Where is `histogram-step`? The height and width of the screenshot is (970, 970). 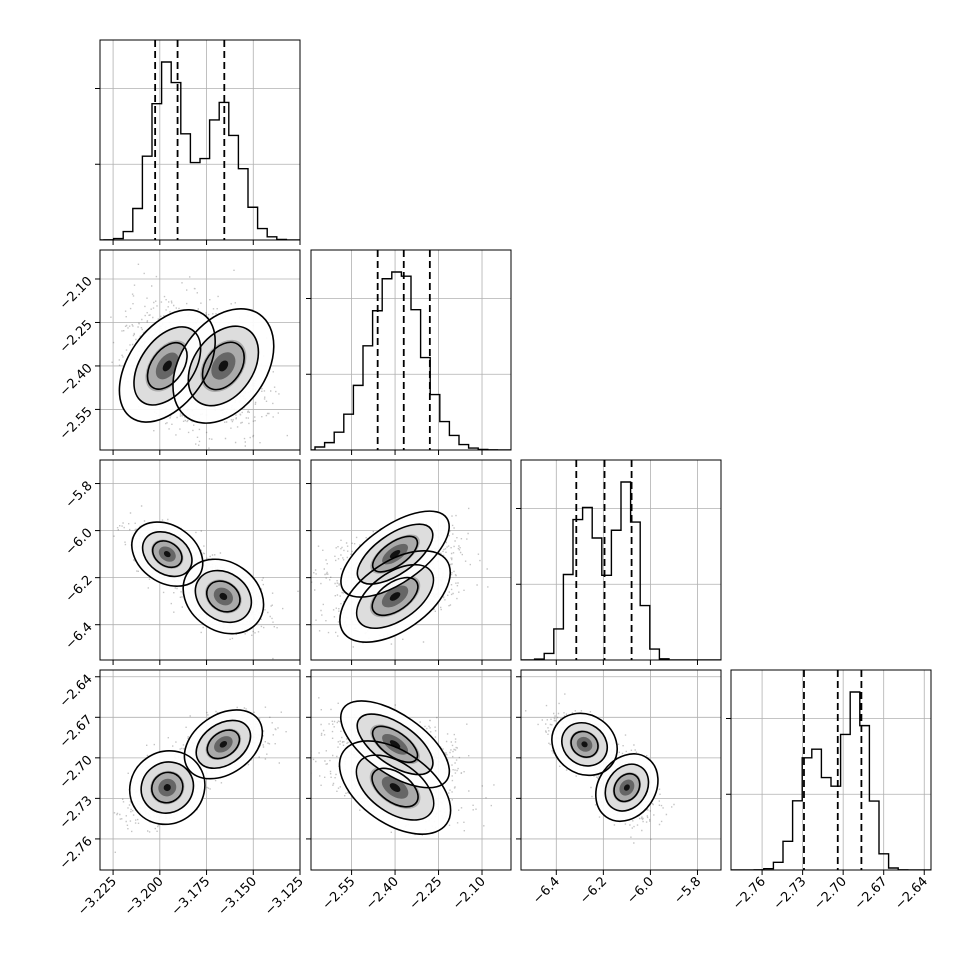
histogram-step is located at coordinates (200, 150).